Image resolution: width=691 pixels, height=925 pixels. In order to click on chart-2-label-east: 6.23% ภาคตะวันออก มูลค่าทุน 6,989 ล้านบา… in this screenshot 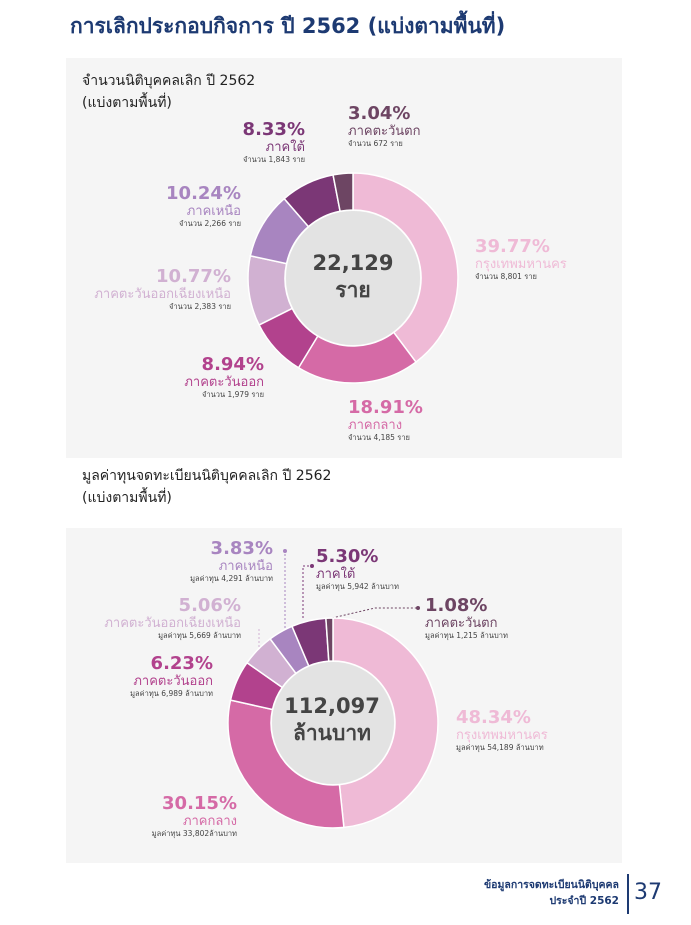, I will do `click(171, 675)`.